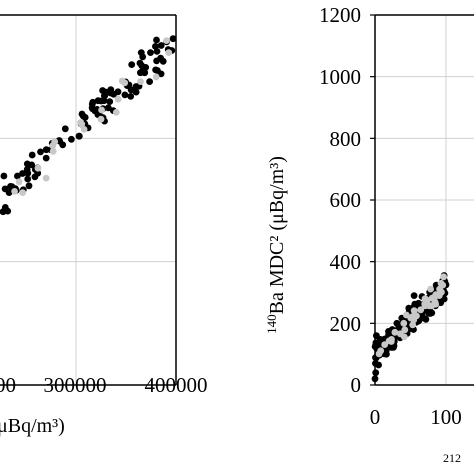 This screenshot has width=474, height=474. I want to click on right-y-tick-label: 1200, so click(340, 15).